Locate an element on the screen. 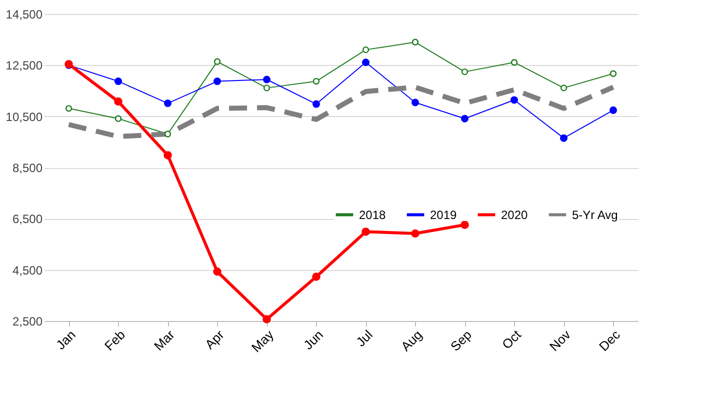 Image resolution: width=713 pixels, height=415 pixels. x-tick-label: May is located at coordinates (262, 341).